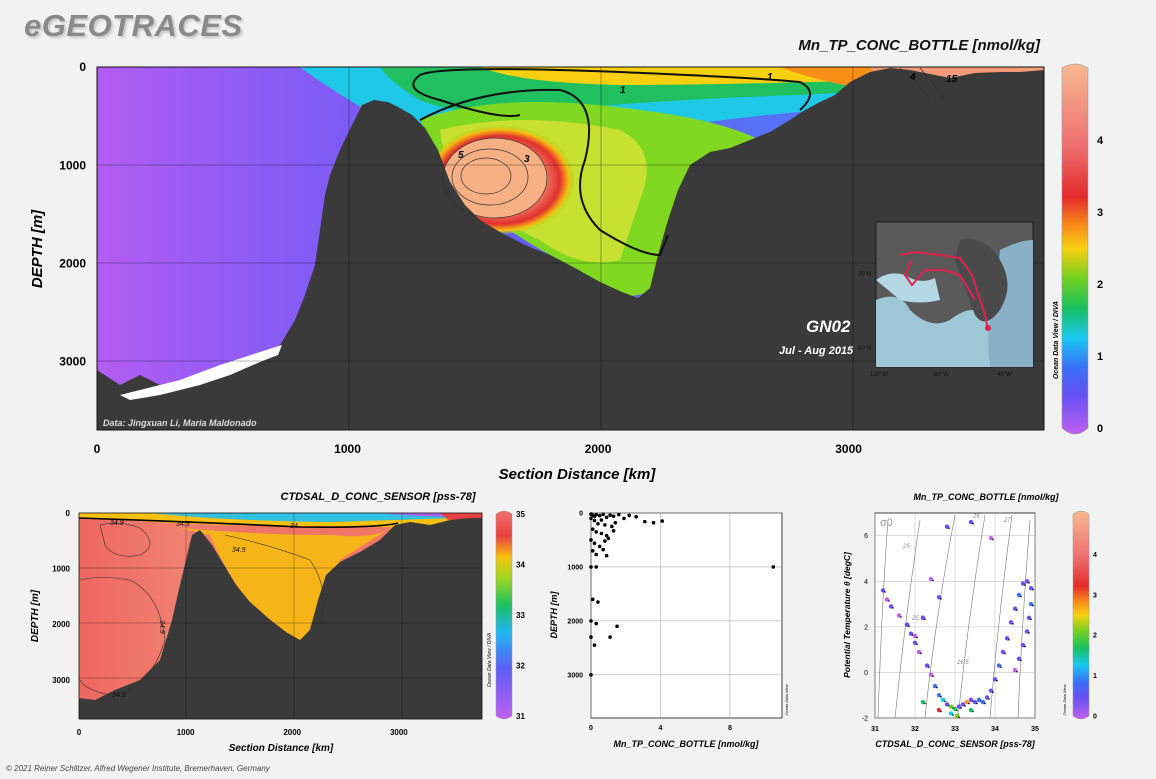 The image size is (1156, 779). I want to click on colorbar-tick-label: 34, so click(520, 564).